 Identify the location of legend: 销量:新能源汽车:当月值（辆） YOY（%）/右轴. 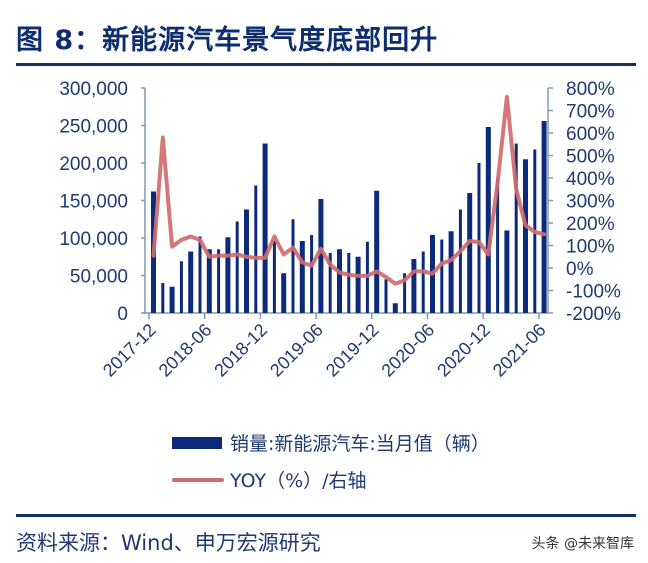
(331, 461).